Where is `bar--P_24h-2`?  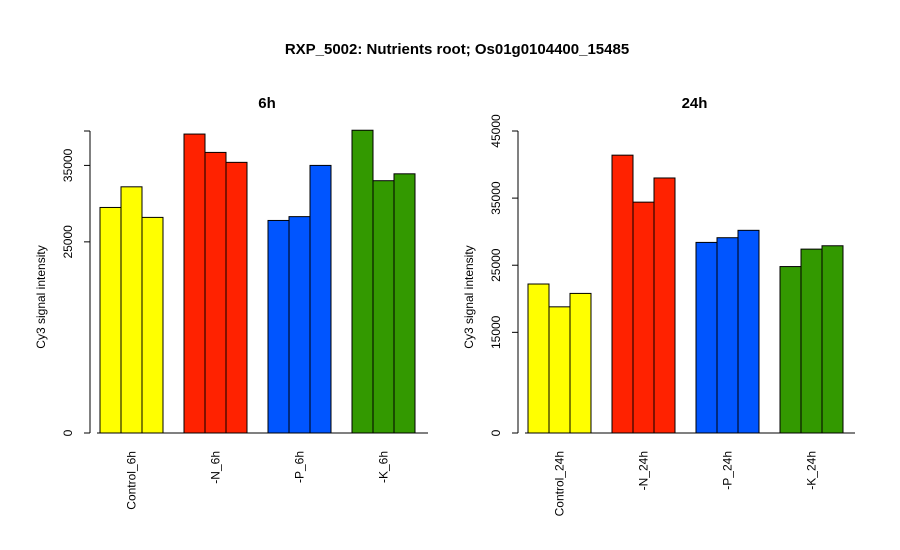 bar--P_24h-2 is located at coordinates (727, 335).